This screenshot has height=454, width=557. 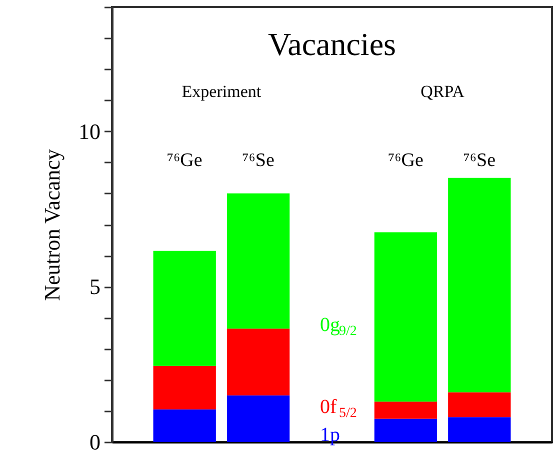 I want to click on y-tick-label: 5, so click(x=95, y=287).